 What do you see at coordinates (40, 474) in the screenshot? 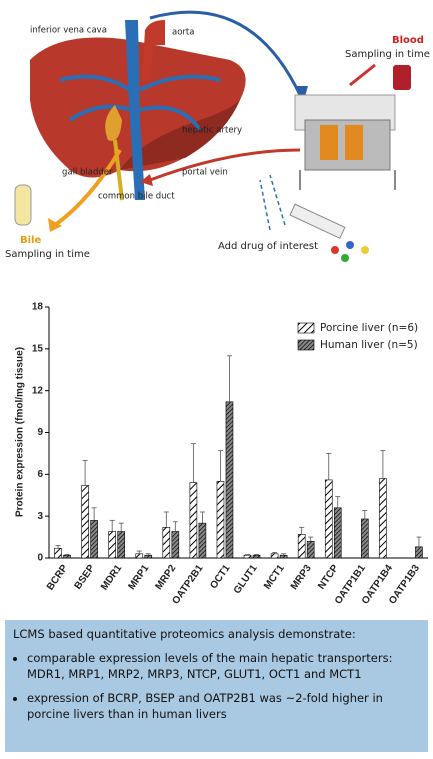
I see `y-tick-label: 6` at bounding box center [40, 474].